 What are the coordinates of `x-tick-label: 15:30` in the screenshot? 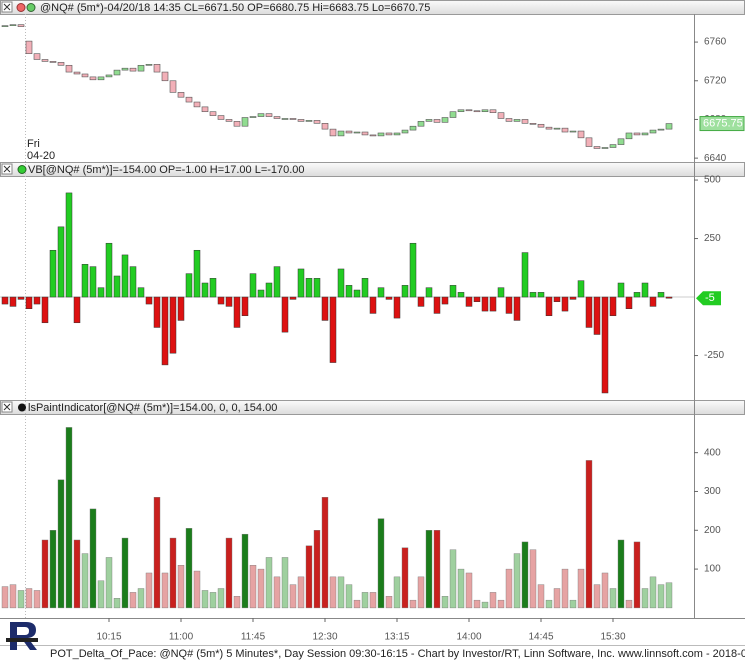 It's located at (612, 637).